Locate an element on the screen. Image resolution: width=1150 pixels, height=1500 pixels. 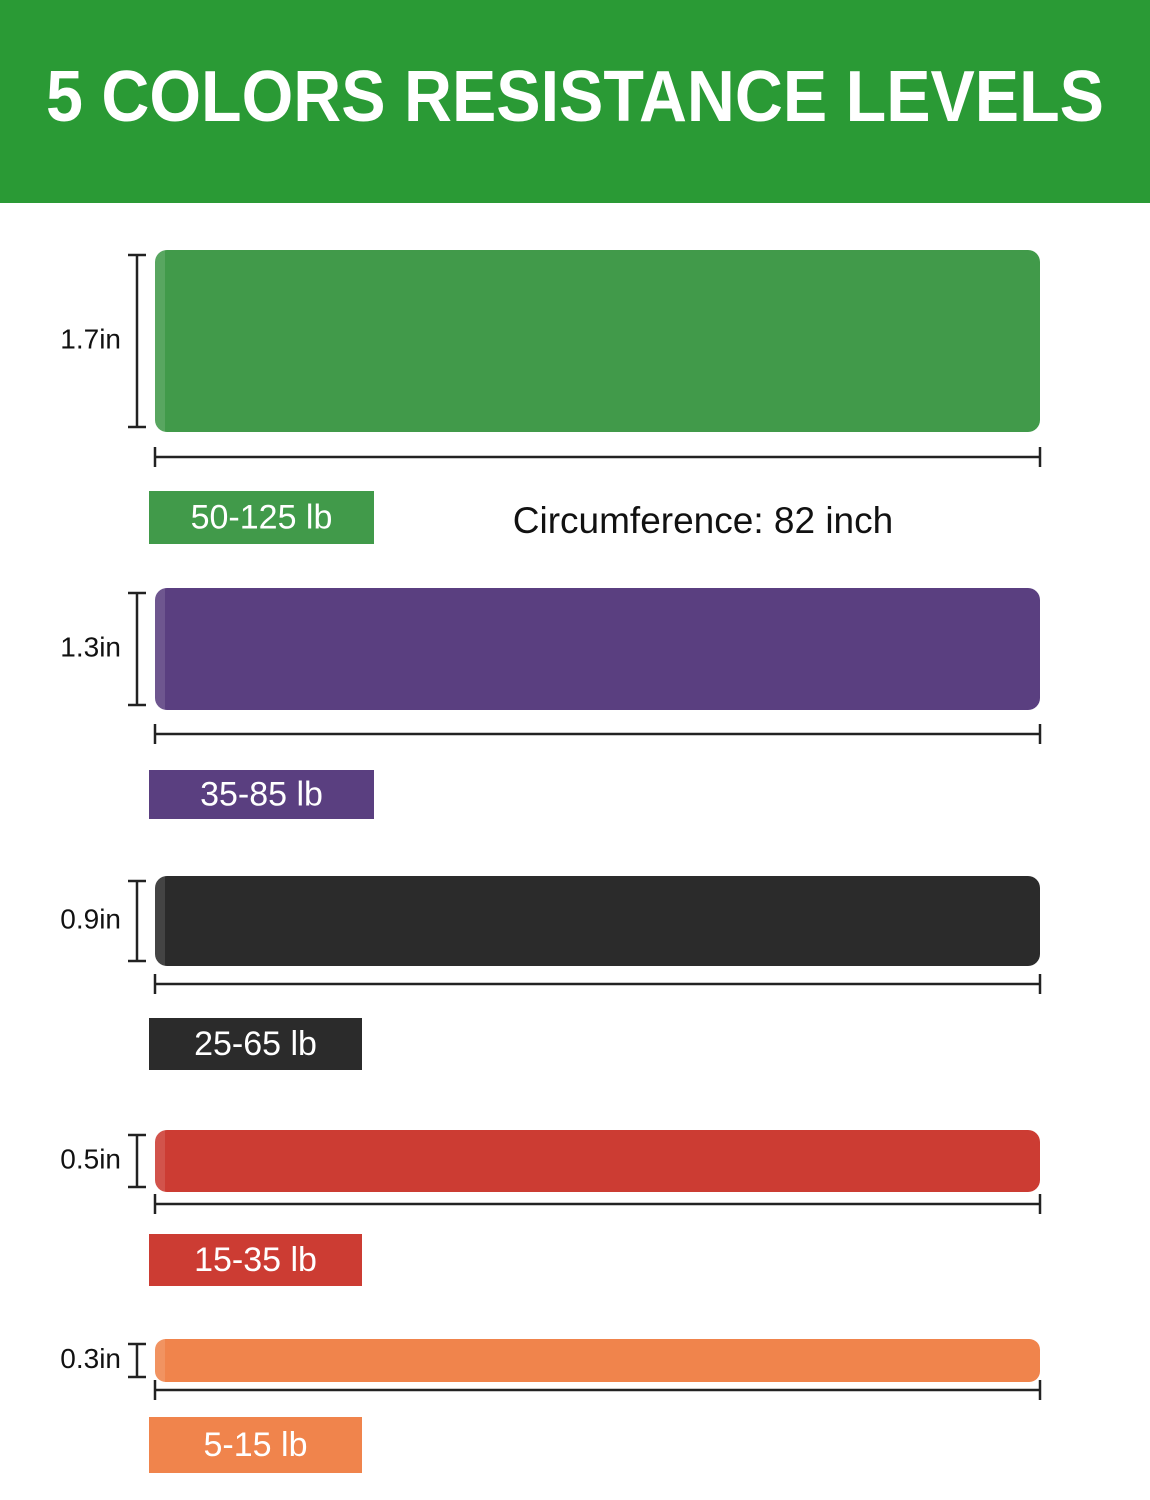
resistance-label: 35-85 lb is located at coordinates (261, 794).